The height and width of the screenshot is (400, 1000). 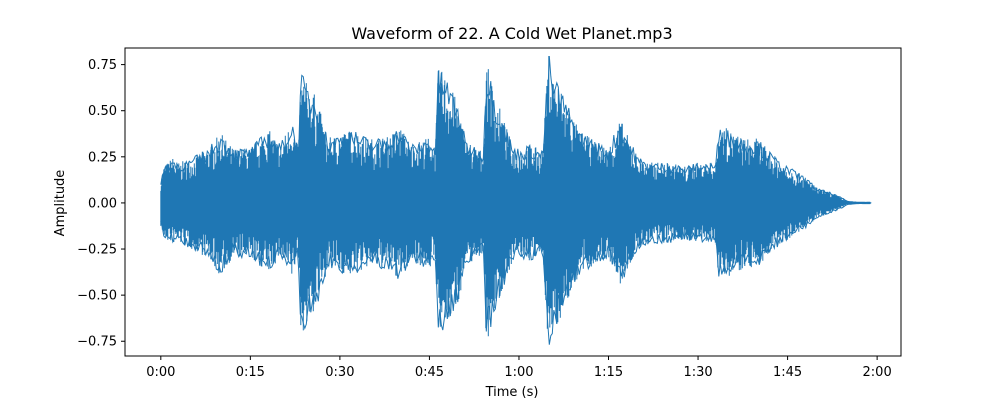 What do you see at coordinates (97, 296) in the screenshot?
I see `y-tick-label: −0.50` at bounding box center [97, 296].